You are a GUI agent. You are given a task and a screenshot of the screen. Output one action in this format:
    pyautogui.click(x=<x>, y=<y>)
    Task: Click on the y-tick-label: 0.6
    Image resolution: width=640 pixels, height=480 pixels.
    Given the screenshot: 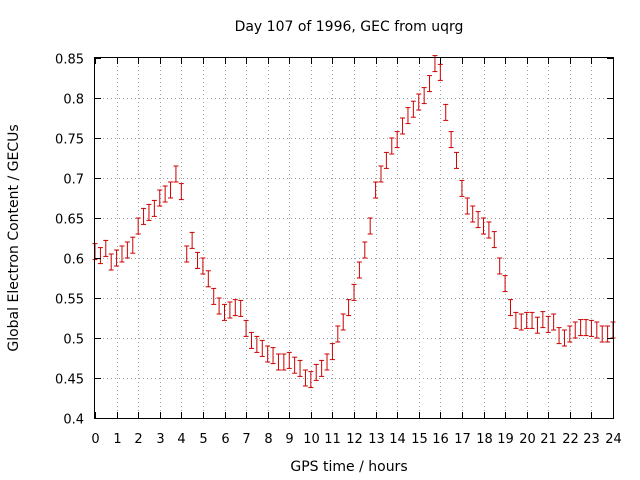 What is the action you would take?
    pyautogui.click(x=73, y=260)
    